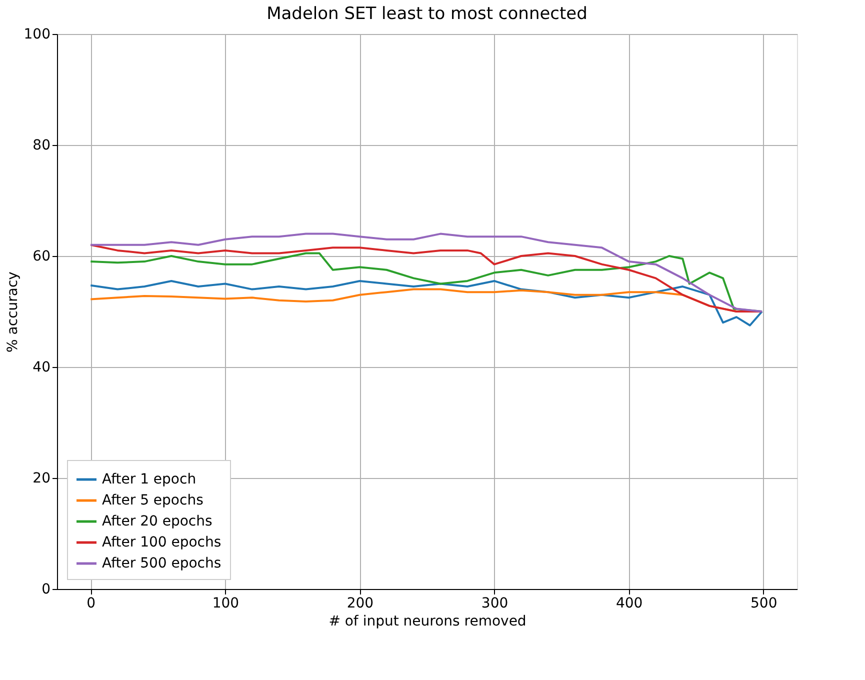  I want to click on x-tick-label: 400, so click(629, 604).